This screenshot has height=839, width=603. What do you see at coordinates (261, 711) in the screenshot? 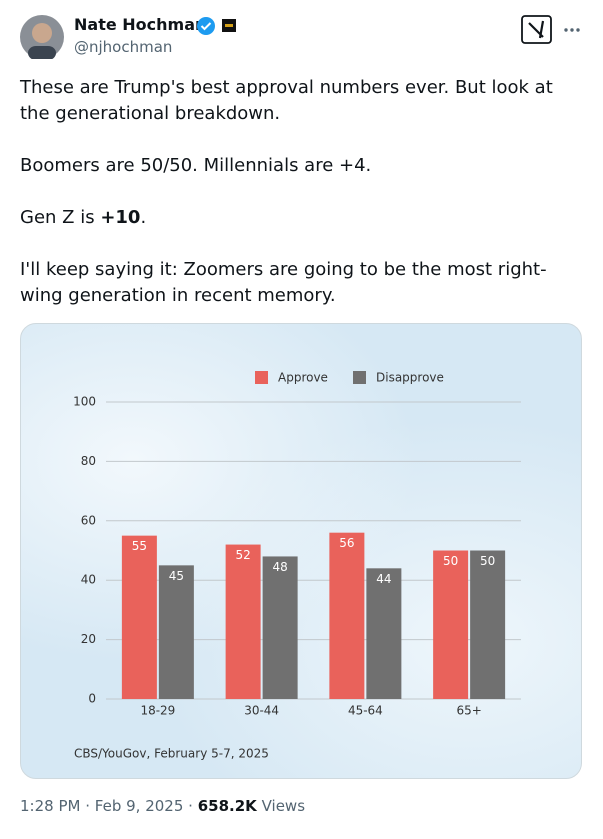
I see `x-tick-label: 30-44` at bounding box center [261, 711].